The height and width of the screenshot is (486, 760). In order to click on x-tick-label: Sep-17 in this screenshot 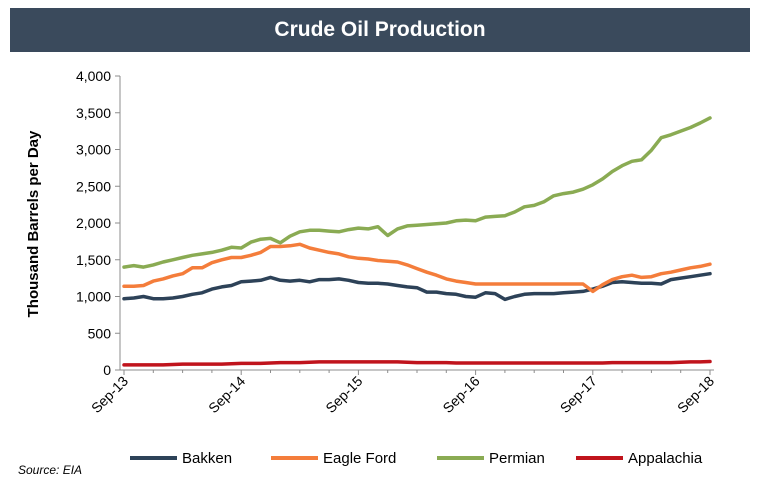, I will do `click(578, 394)`.